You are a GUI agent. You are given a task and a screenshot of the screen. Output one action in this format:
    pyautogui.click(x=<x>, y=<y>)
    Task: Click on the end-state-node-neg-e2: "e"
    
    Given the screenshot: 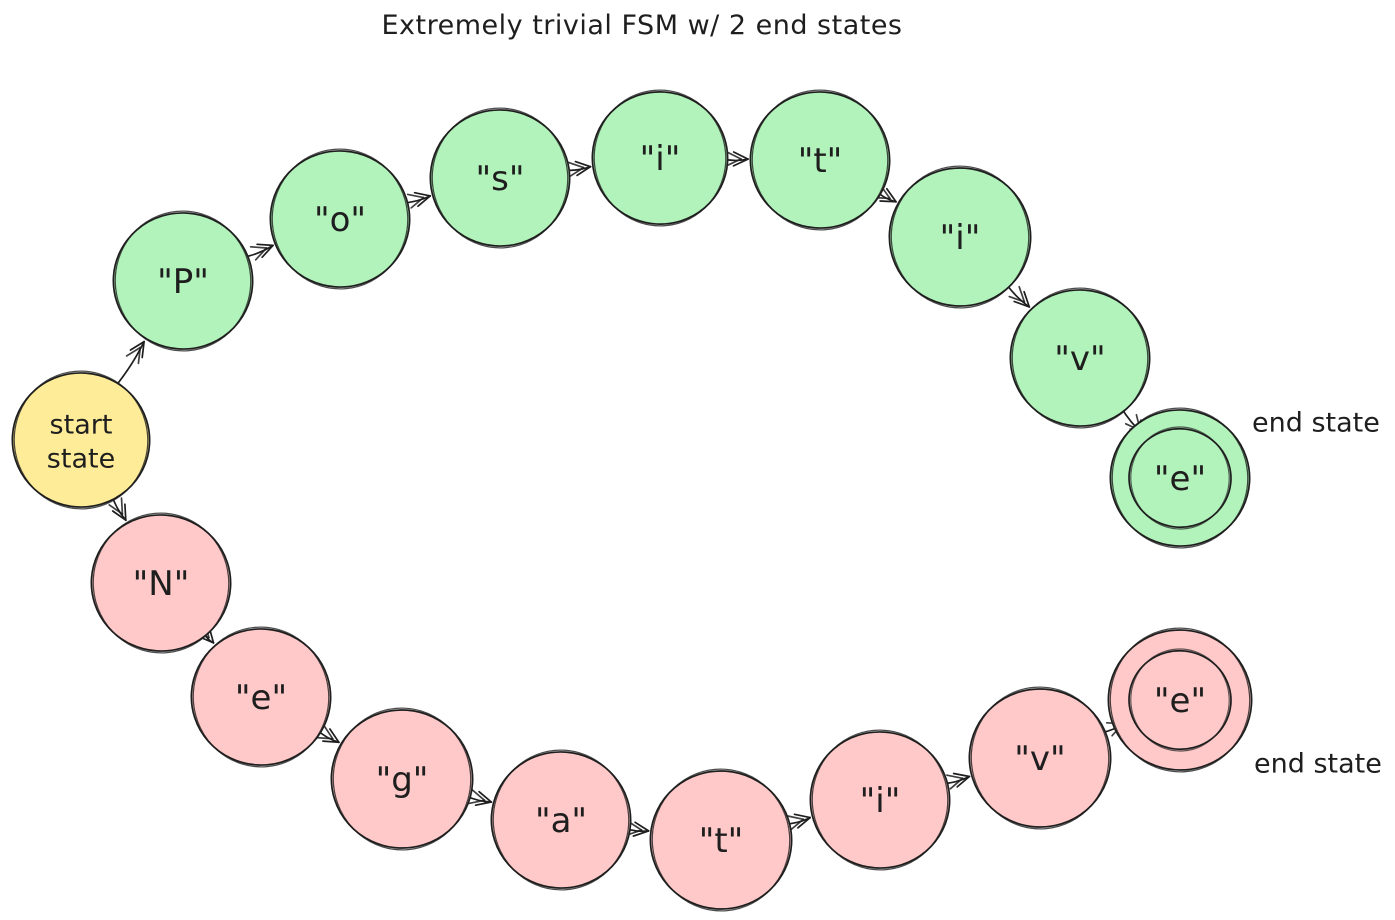 What is the action you would take?
    pyautogui.click(x=1180, y=700)
    